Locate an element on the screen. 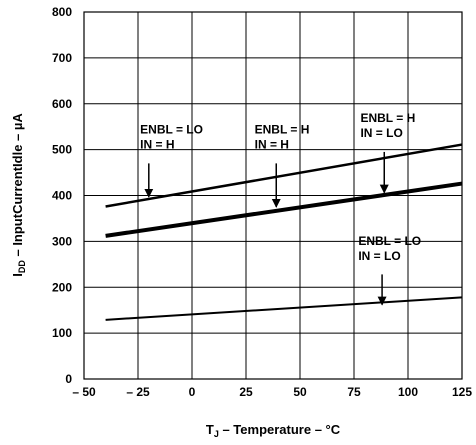 This screenshot has width=476, height=445. y-tick-label: 200 is located at coordinates (62, 287).